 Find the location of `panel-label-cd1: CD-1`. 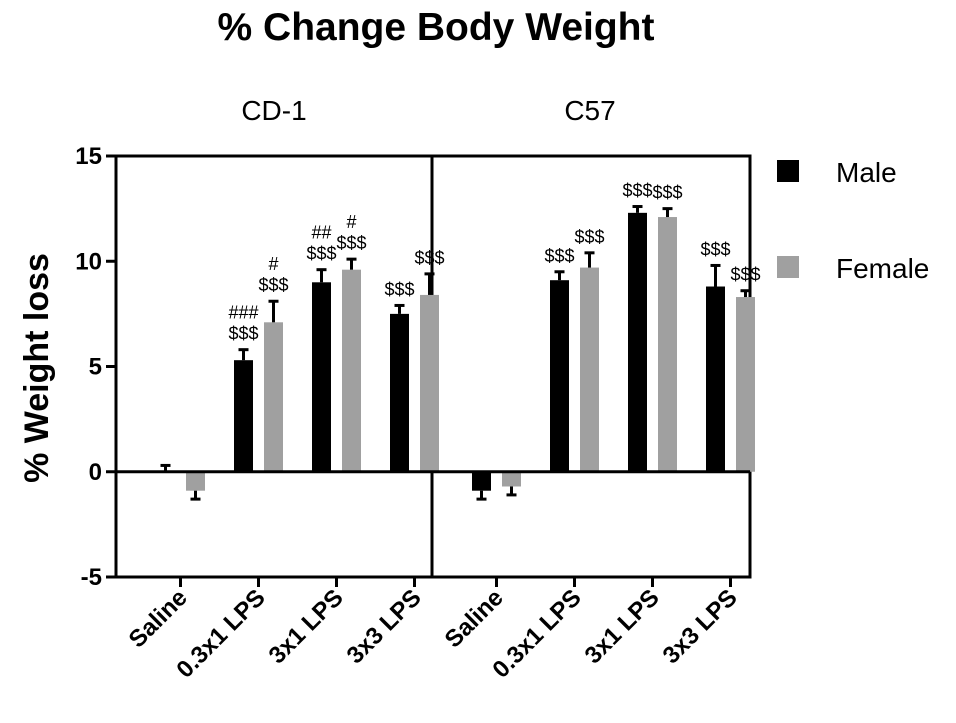

panel-label-cd1: CD-1 is located at coordinates (273, 110).